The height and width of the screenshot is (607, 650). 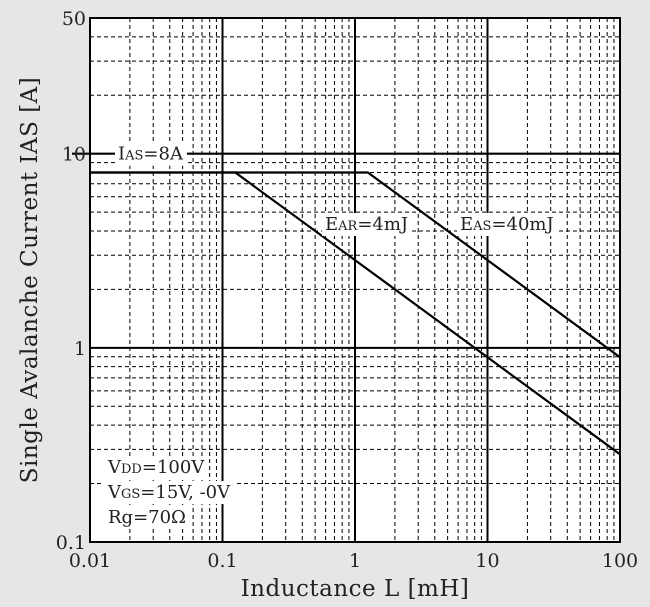 What do you see at coordinates (222, 561) in the screenshot?
I see `x-tick-label: 0.1` at bounding box center [222, 561].